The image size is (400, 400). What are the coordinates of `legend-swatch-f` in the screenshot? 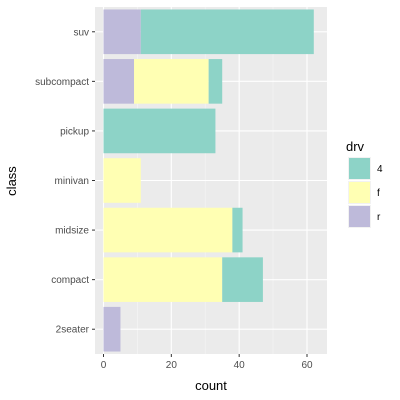 It's located at (359, 192).